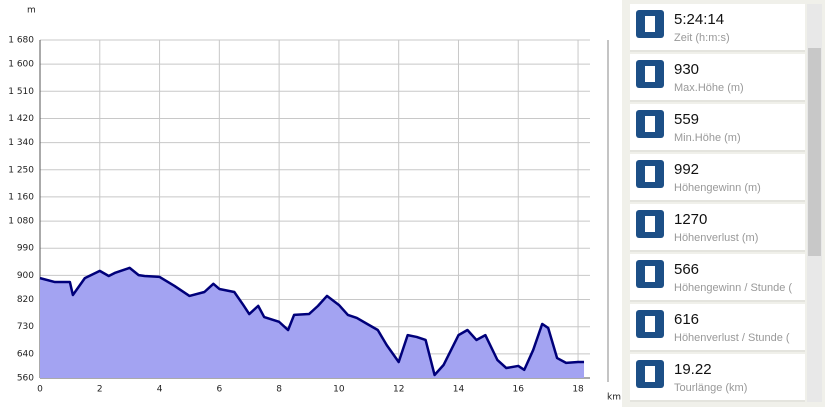 The height and width of the screenshot is (407, 825). What do you see at coordinates (717, 328) in the screenshot?
I see `stat-item: 616 Höhenverlust / Stunde (` at bounding box center [717, 328].